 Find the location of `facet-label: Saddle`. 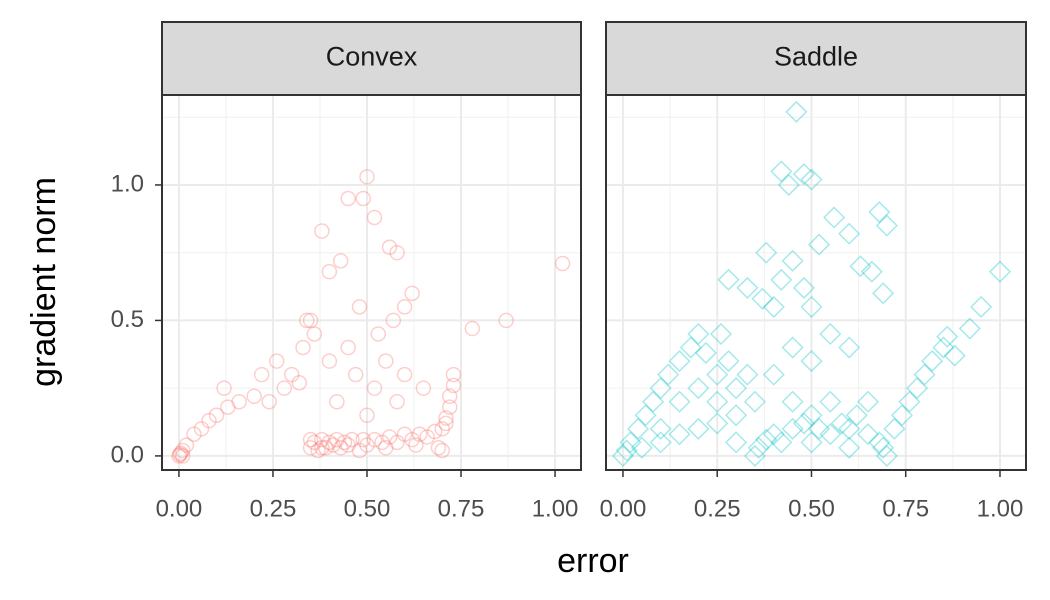

facet-label: Saddle is located at coordinates (816, 57).